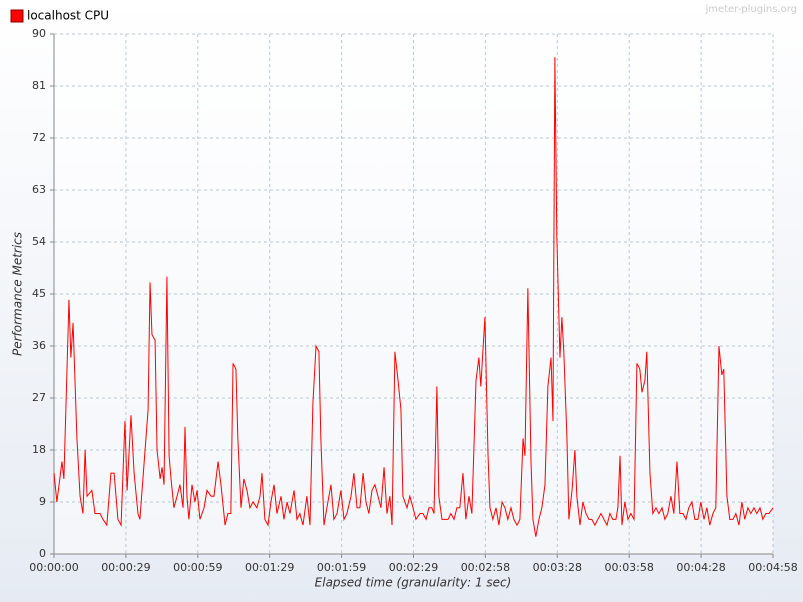 The height and width of the screenshot is (602, 803). I want to click on y-tick-label: 0, so click(42, 553).